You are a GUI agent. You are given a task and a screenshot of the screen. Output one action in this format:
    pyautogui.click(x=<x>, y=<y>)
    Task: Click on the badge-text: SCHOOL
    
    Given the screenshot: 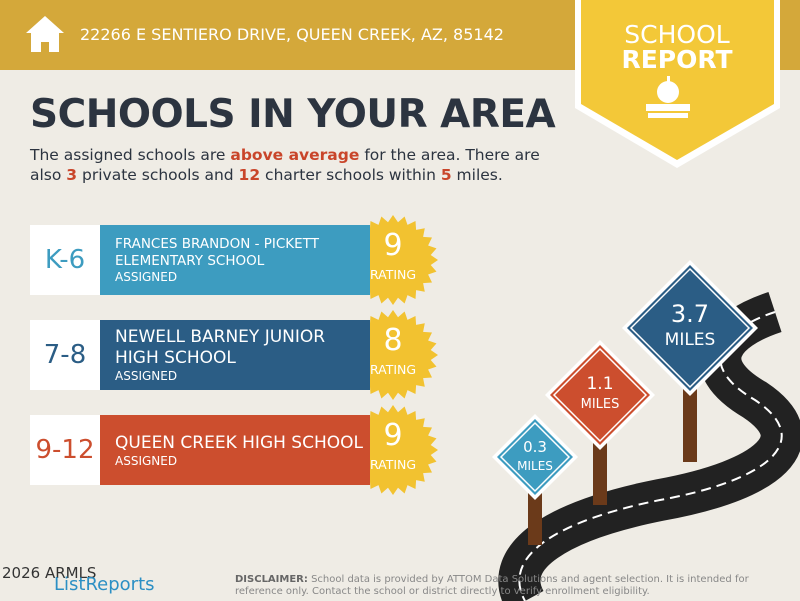 What is the action you would take?
    pyautogui.click(x=677, y=34)
    